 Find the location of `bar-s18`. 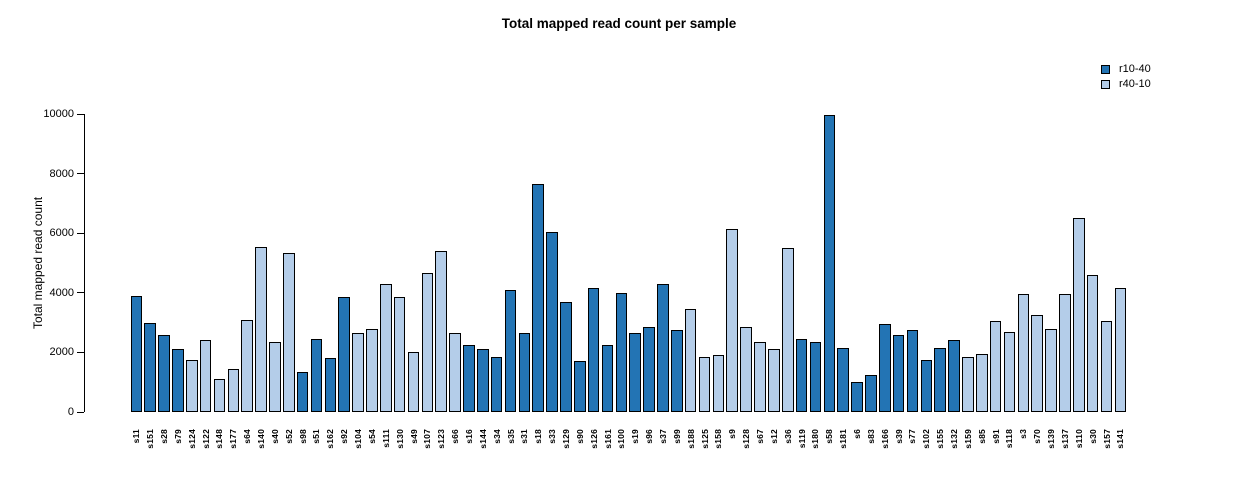

bar-s18 is located at coordinates (538, 298).